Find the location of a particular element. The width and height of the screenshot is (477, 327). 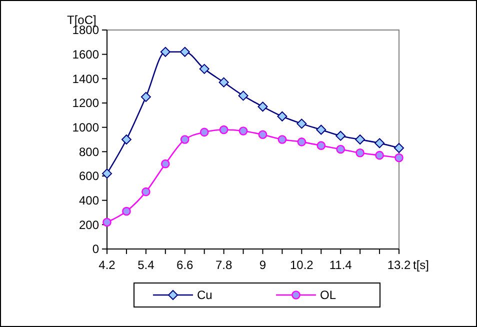

y-tick-label: 200 is located at coordinates (89, 225).